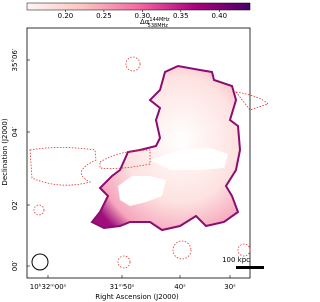 The image size is (320, 302). What do you see at coordinates (66, 16) in the screenshot?
I see `colorbar-tick-label: 0.20` at bounding box center [66, 16].